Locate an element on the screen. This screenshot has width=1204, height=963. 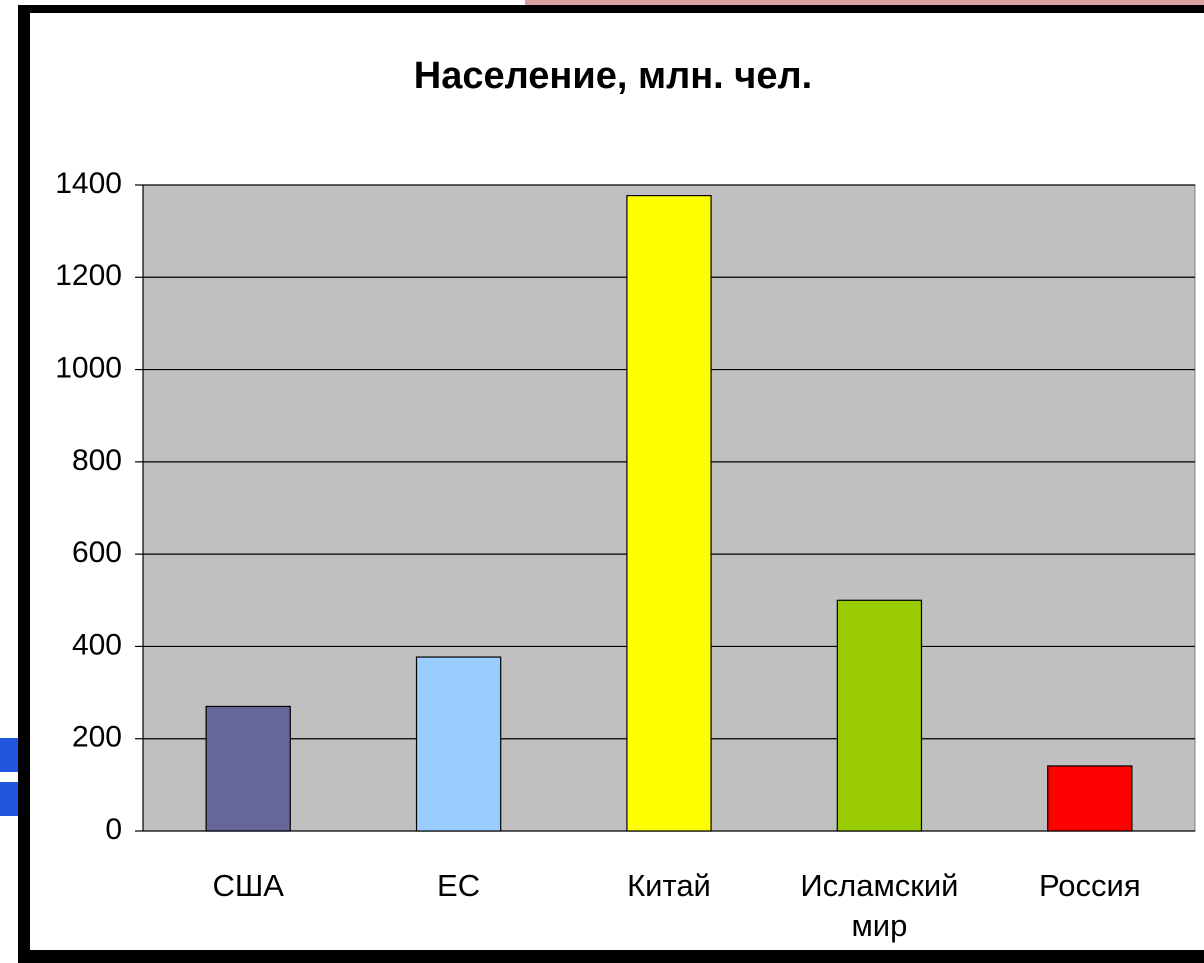
frame-left is located at coordinates (24, 484).